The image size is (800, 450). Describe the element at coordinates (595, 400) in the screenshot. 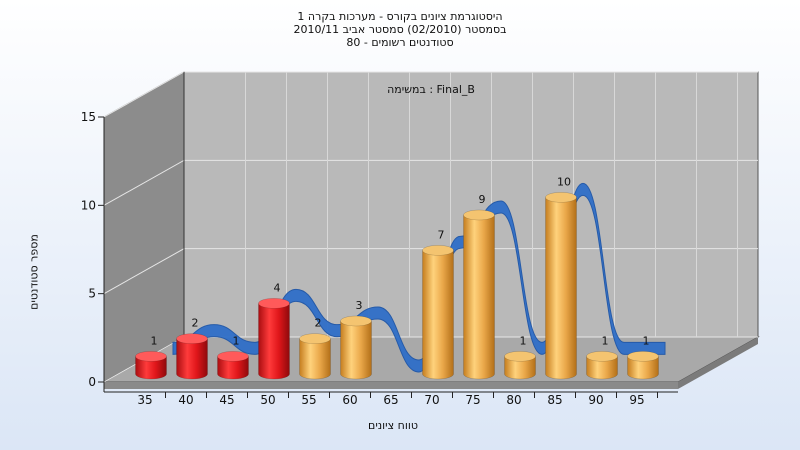

I see `x-tick-label: 90` at that location.